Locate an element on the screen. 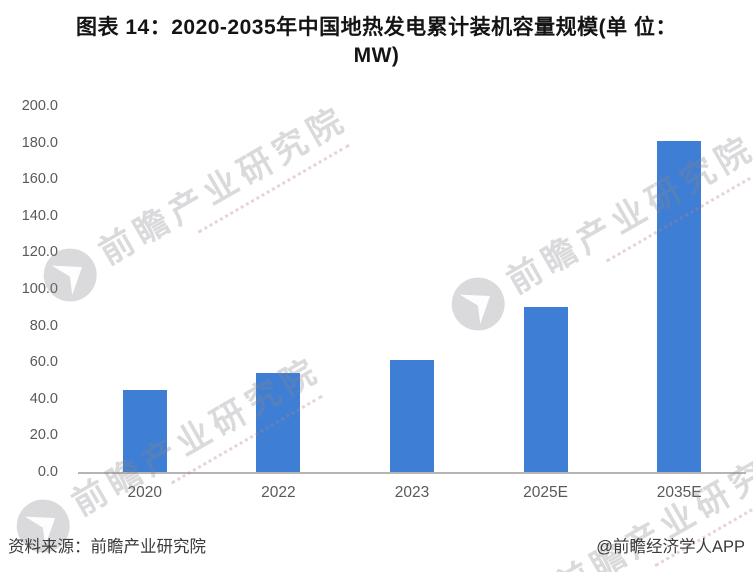  y-axis-tick-label: 80.0 is located at coordinates (43, 325).